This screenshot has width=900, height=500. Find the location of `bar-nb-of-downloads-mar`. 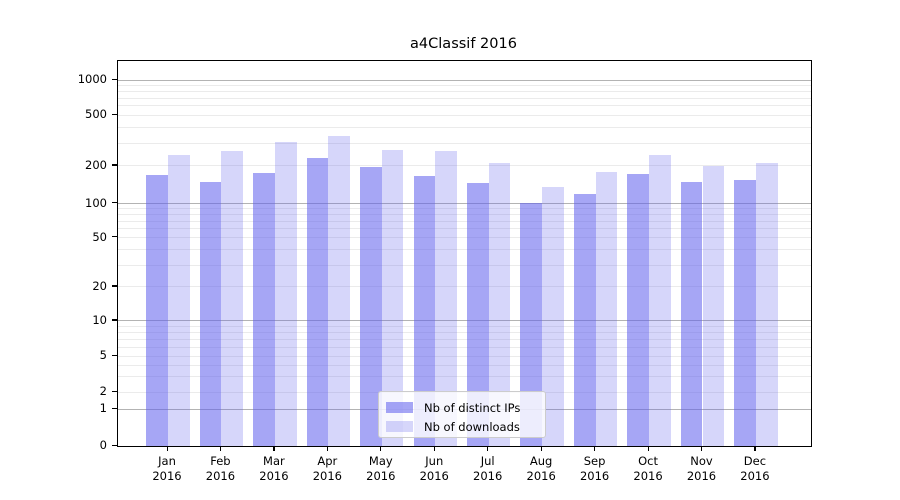

bar-nb-of-downloads-mar is located at coordinates (285, 293).